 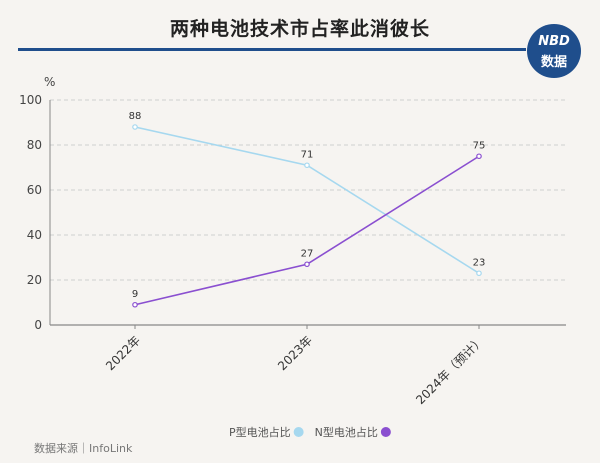 What do you see at coordinates (479, 262) in the screenshot?
I see `data-label: 23` at bounding box center [479, 262].